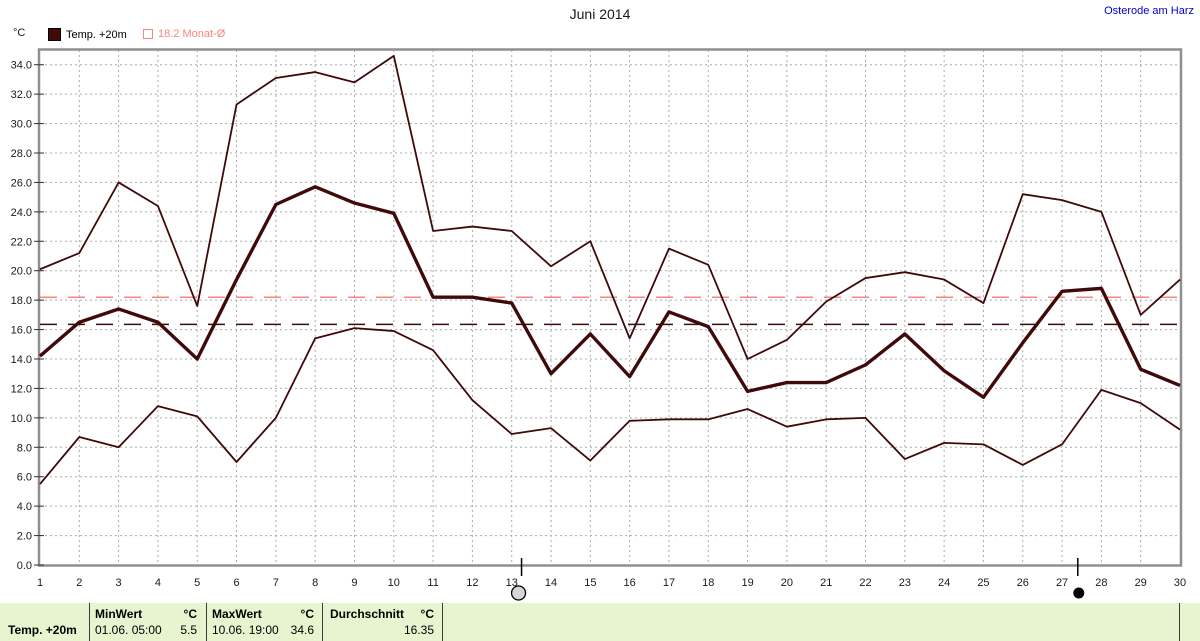 The image size is (1200, 641). I want to click on x-axis-label: 5, so click(197, 583).